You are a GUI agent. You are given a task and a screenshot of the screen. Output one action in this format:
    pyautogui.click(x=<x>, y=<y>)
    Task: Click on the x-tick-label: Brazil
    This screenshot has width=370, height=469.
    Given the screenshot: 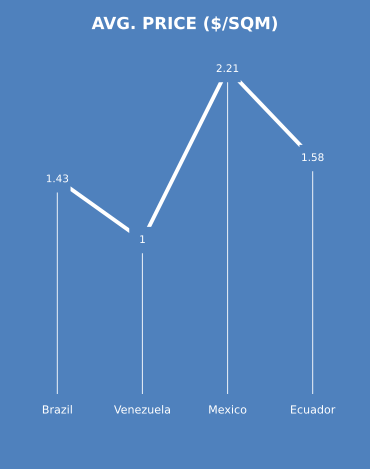 What is the action you would take?
    pyautogui.click(x=57, y=409)
    